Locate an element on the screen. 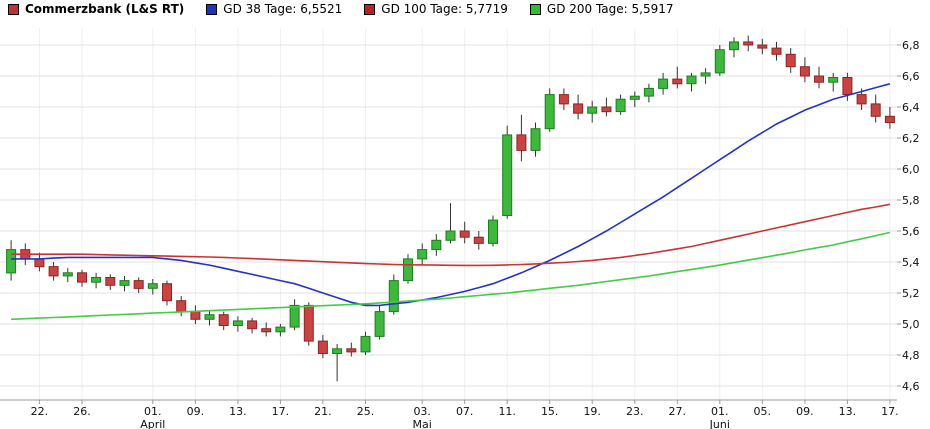 The width and height of the screenshot is (930, 429). instrument-label: Commerzbank (L&S RT) is located at coordinates (105, 9).